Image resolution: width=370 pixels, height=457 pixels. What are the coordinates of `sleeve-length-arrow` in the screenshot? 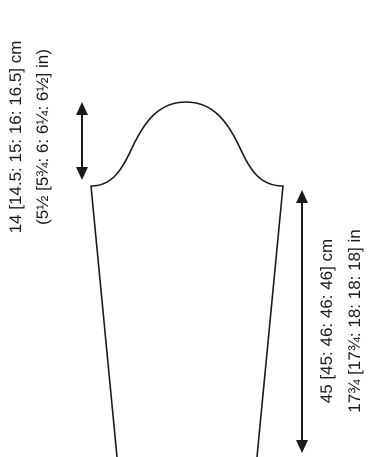 It's located at (302, 321).